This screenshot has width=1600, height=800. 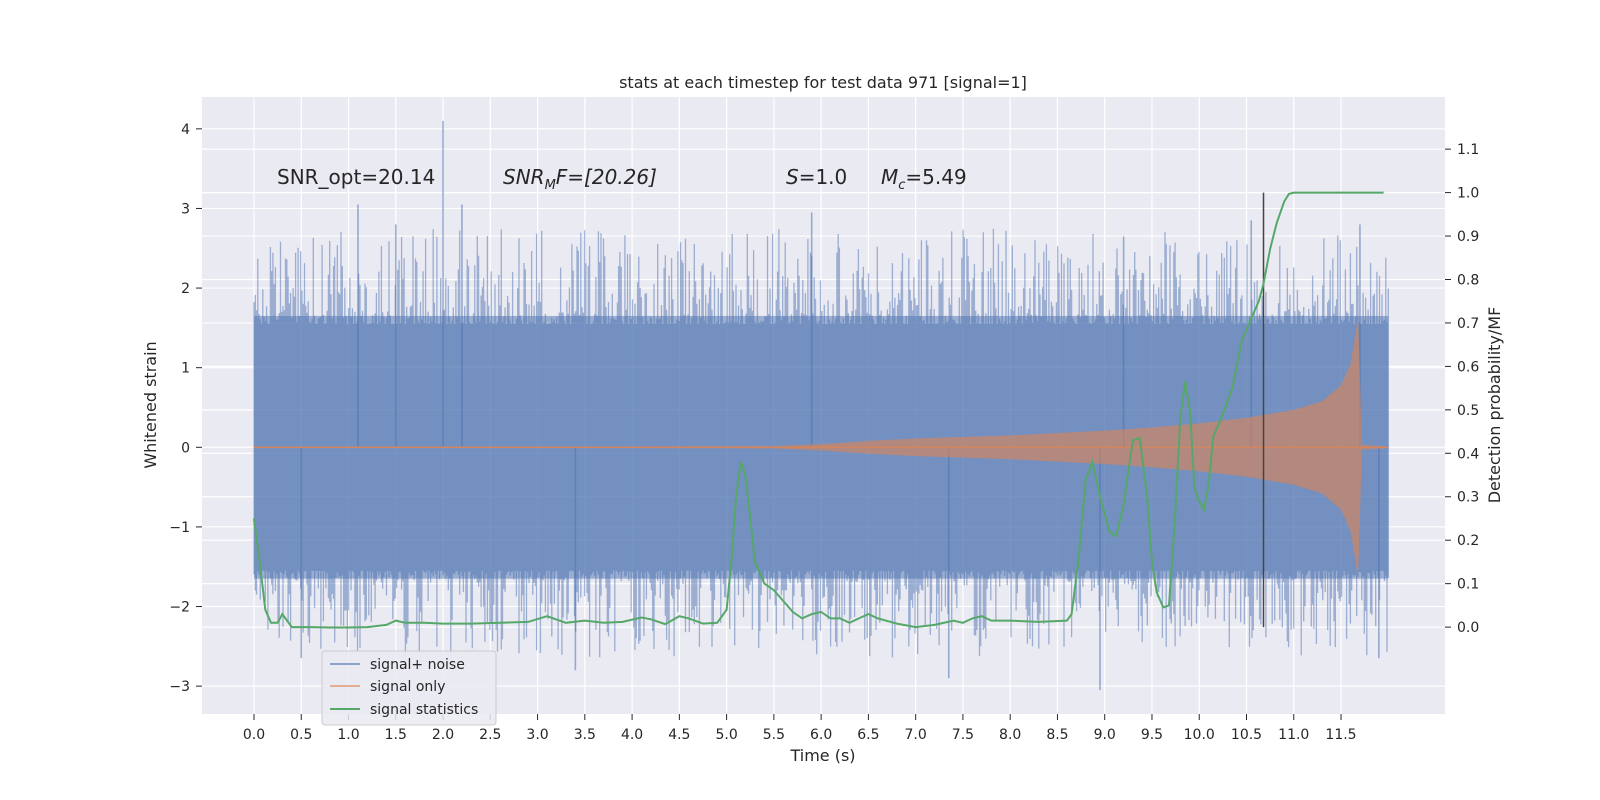 I want to click on x-tick-label: 1.0, so click(x=348, y=735).